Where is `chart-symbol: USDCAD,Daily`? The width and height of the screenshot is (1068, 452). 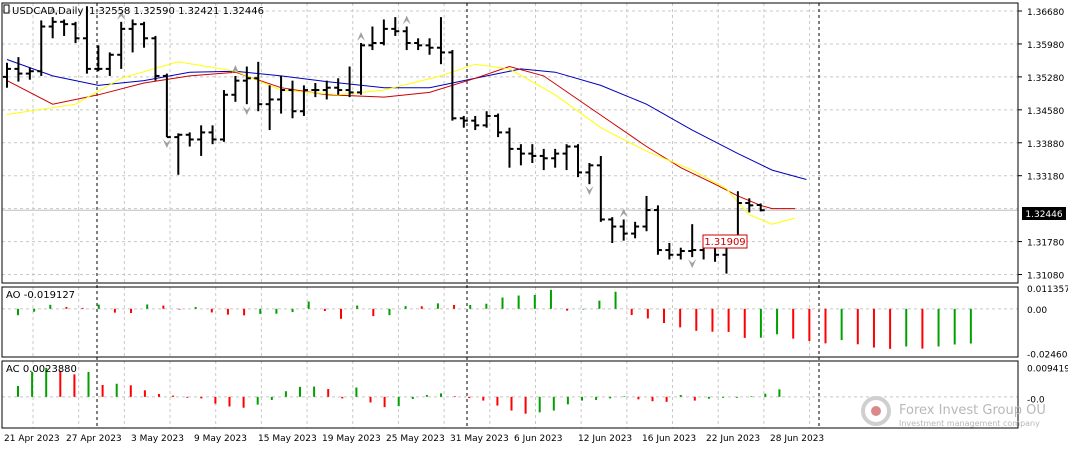
chart-symbol: USDCAD,Daily is located at coordinates (47, 11).